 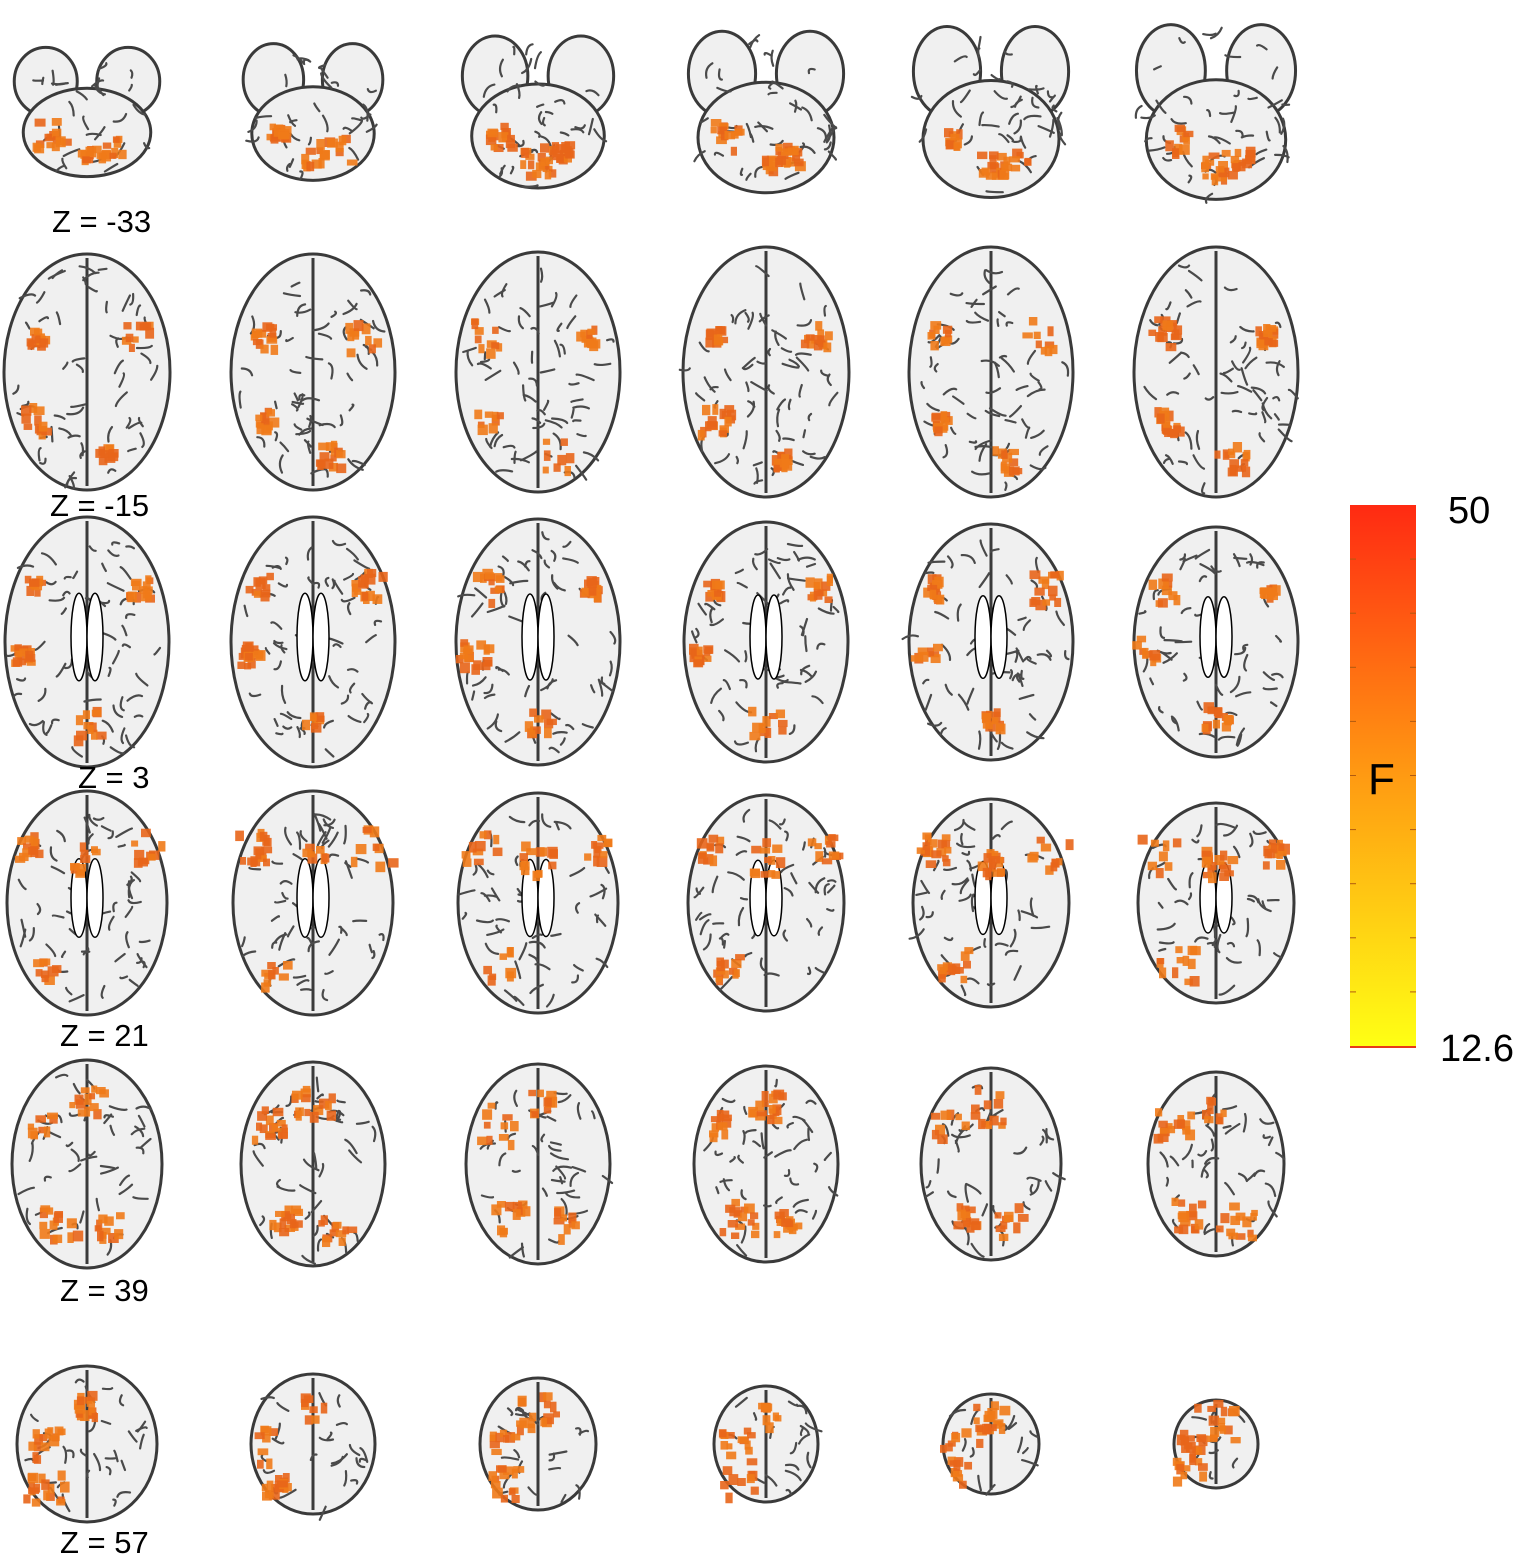 What do you see at coordinates (100, 505) in the screenshot?
I see `z-label-row-2: Z = -15` at bounding box center [100, 505].